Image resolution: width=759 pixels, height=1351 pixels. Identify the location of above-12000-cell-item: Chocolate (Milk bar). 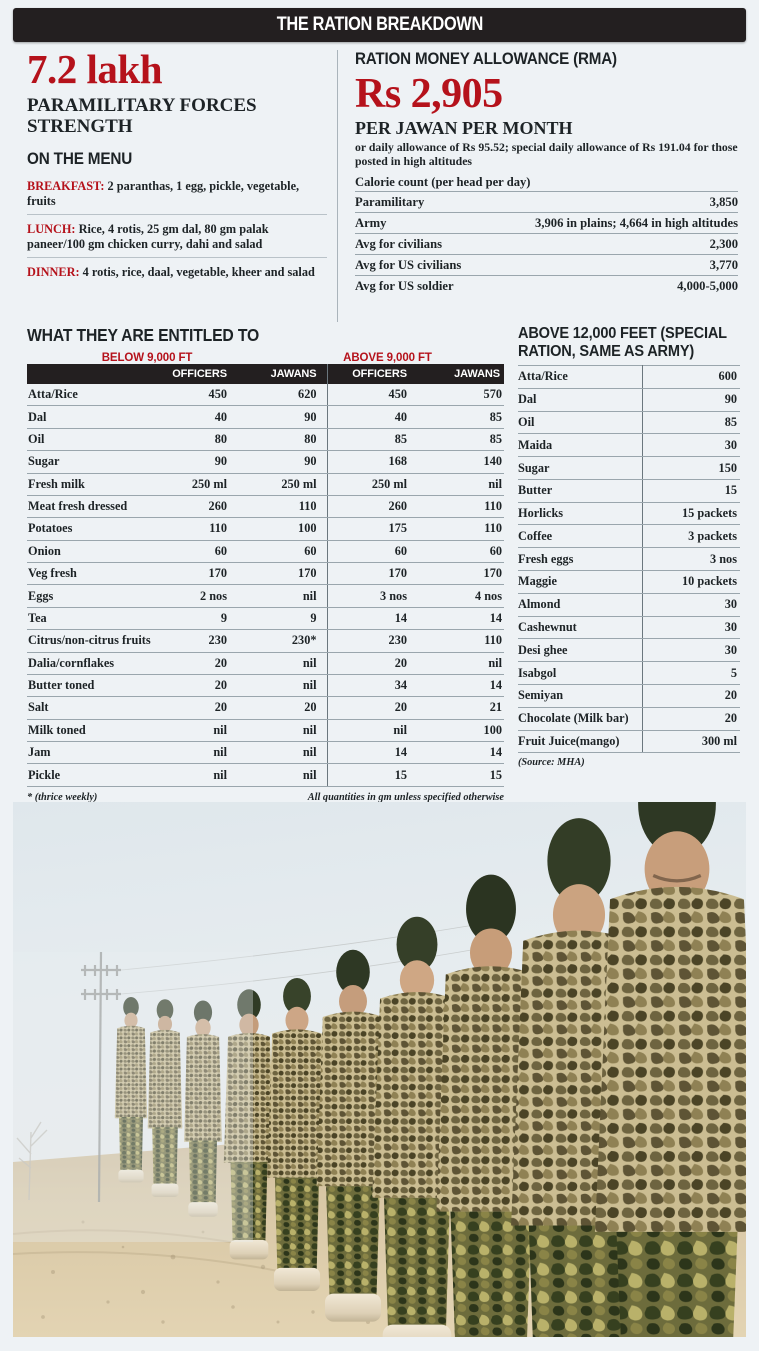
(580, 719).